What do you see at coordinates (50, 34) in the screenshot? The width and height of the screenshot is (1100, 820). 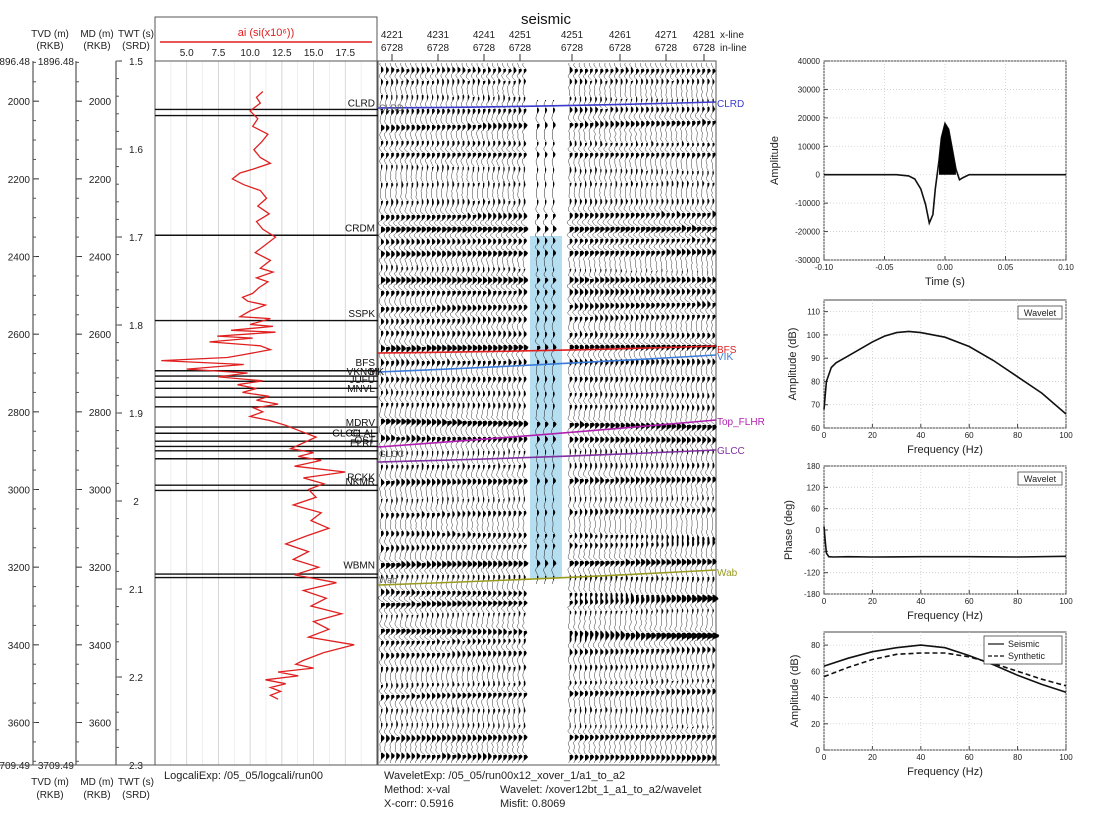 I see `tvd-header-label: TVD (m)` at bounding box center [50, 34].